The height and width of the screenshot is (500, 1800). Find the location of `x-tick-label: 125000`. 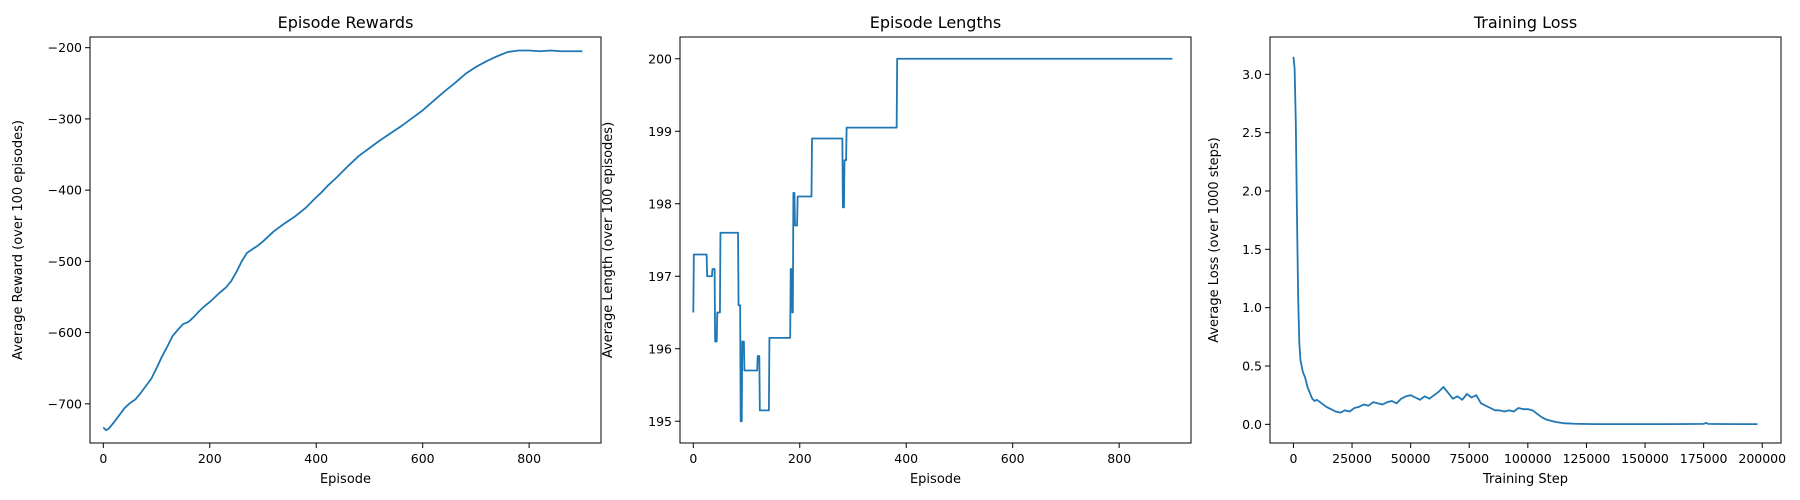

x-tick-label: 125000 is located at coordinates (1587, 458).